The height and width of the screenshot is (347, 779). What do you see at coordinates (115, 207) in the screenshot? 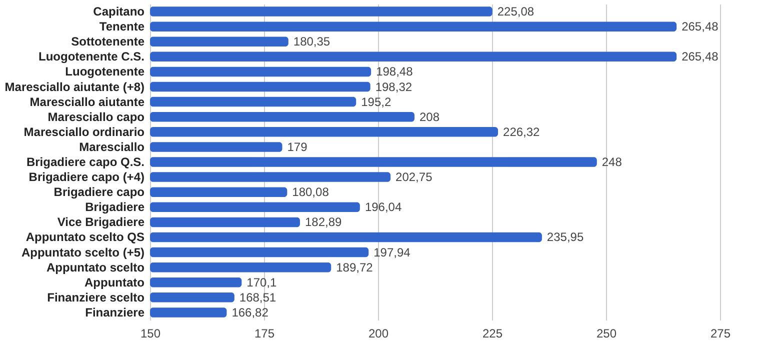
I see `y-tick-label: Brigadiere` at bounding box center [115, 207].